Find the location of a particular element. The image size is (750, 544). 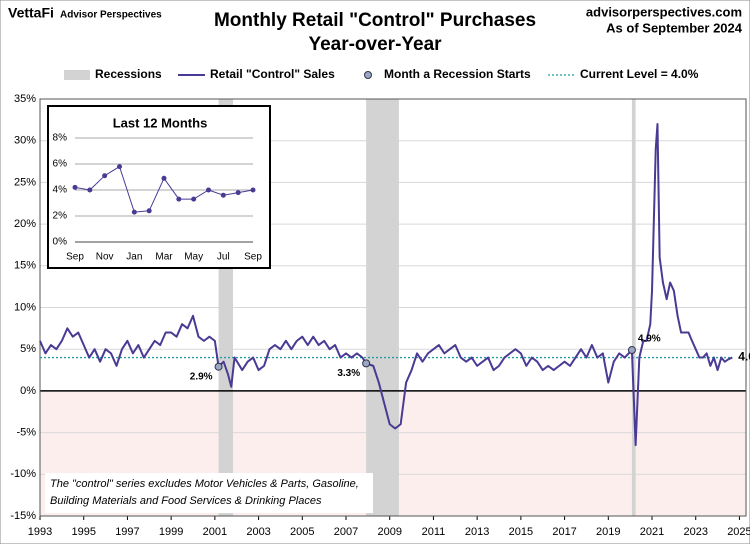

x-tick-label: 2013 is located at coordinates (477, 532).